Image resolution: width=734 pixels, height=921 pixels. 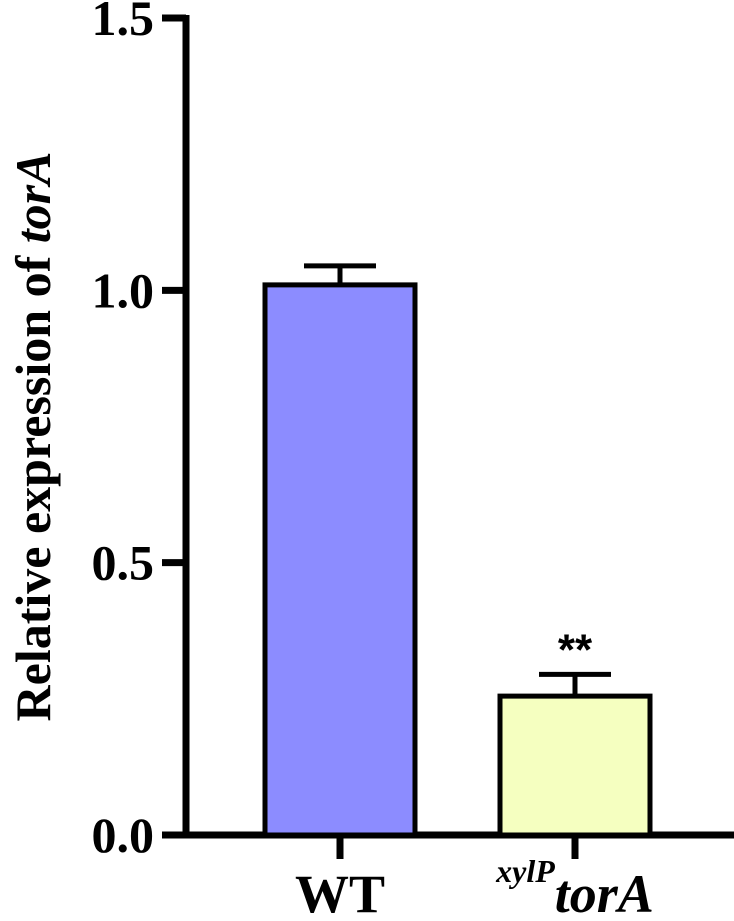 What do you see at coordinates (123, 835) in the screenshot?
I see `y-tick-label: 0.0` at bounding box center [123, 835].